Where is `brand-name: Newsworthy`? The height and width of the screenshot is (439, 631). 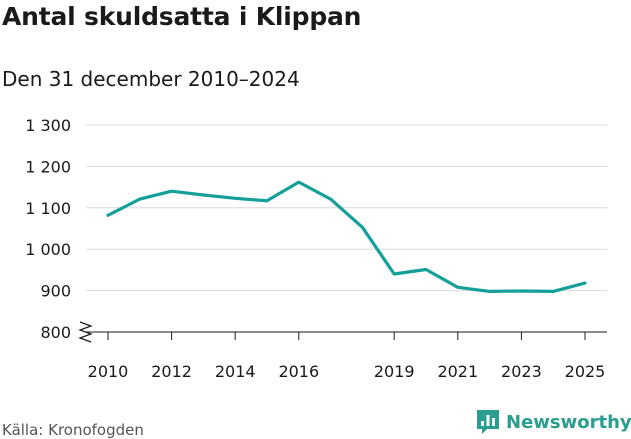
brand-name: Newsworthy is located at coordinates (568, 422).